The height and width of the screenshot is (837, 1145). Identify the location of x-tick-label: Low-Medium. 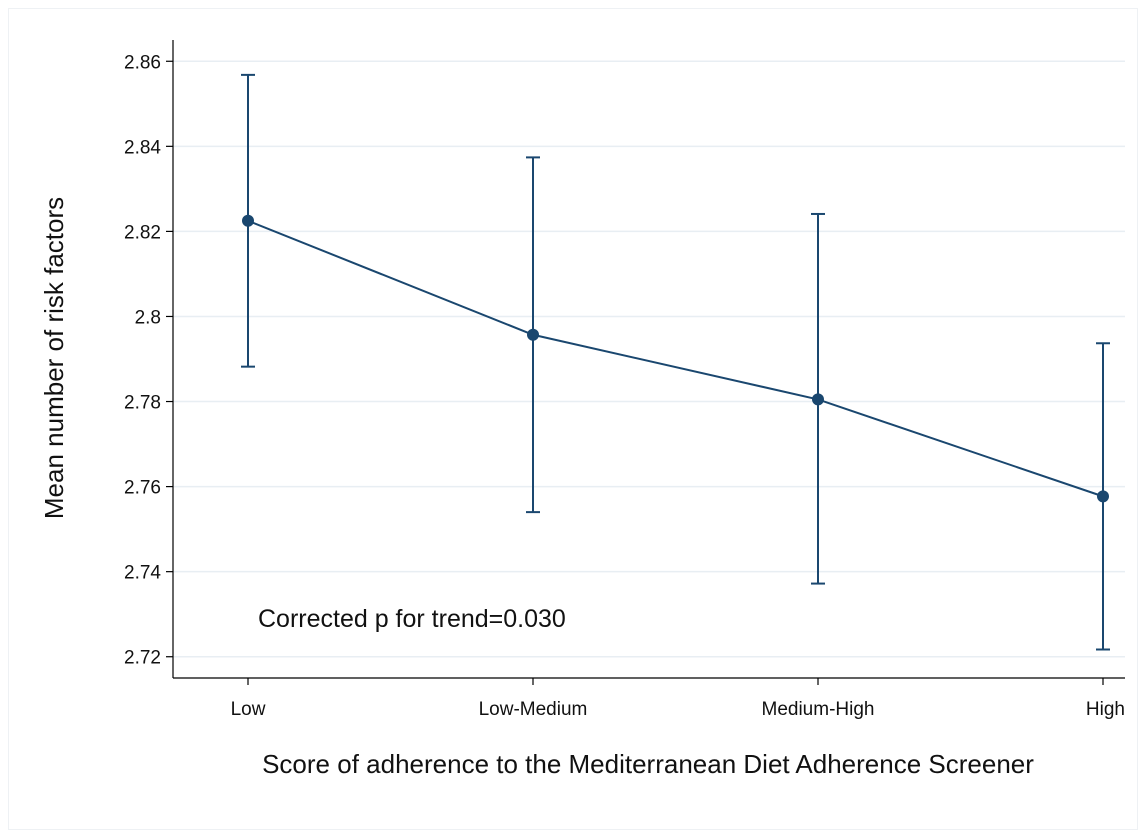
(533, 709).